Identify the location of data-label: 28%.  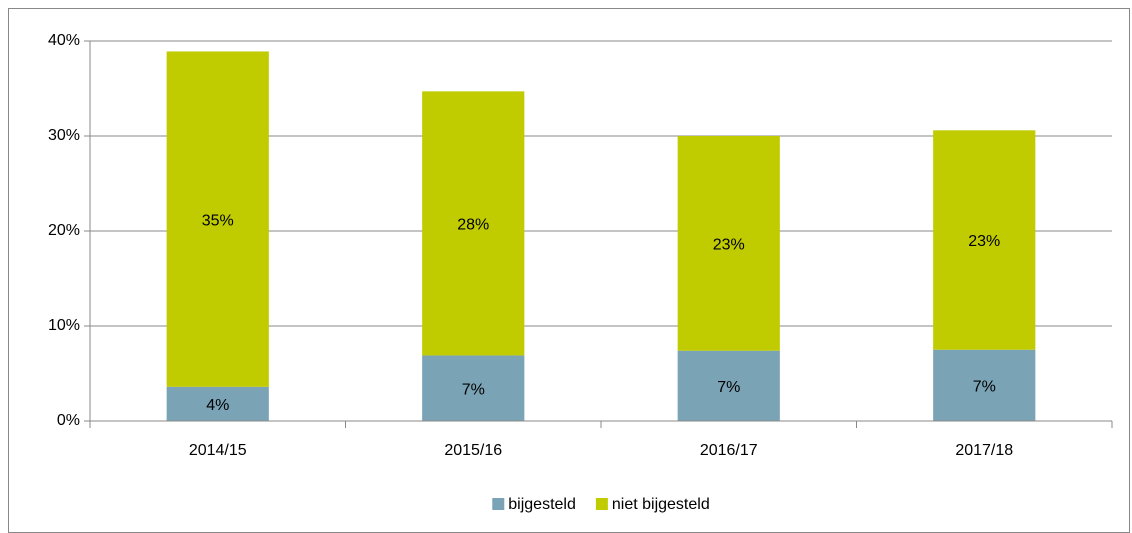
(473, 225).